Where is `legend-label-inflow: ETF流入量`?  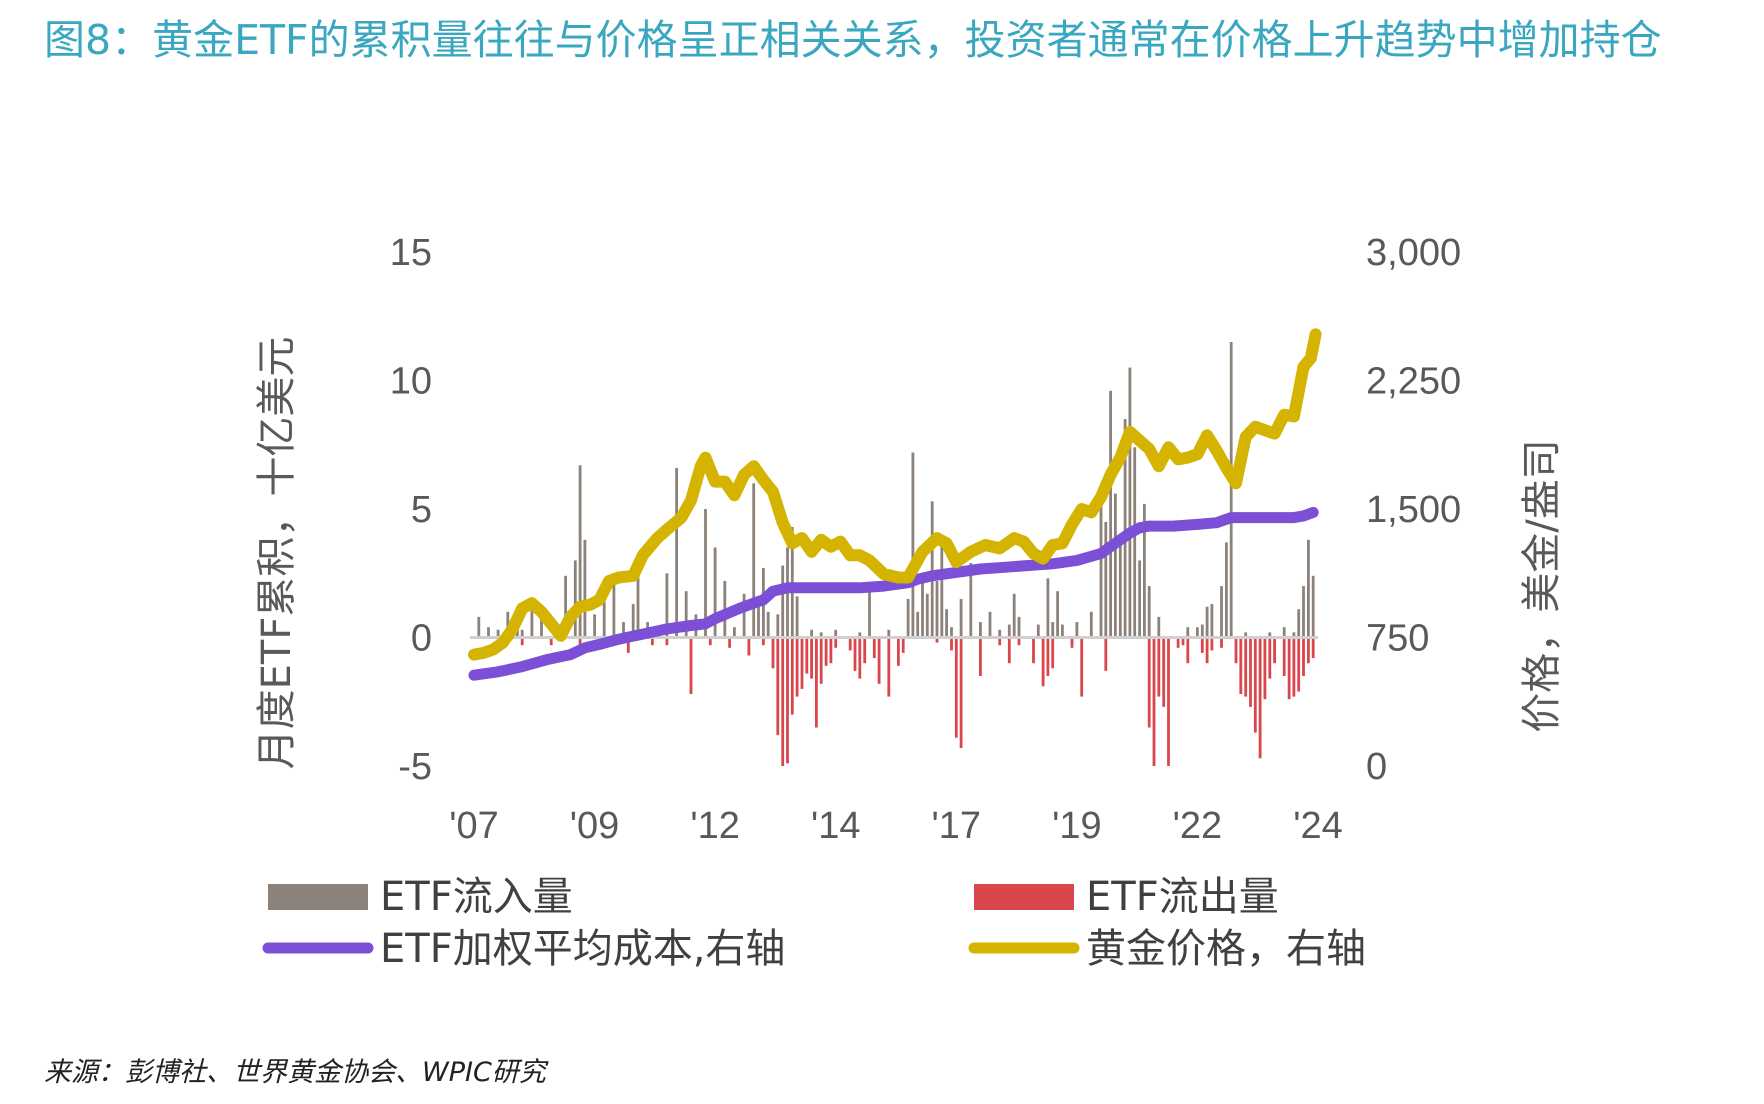 legend-label-inflow: ETF流入量 is located at coordinates (476, 897).